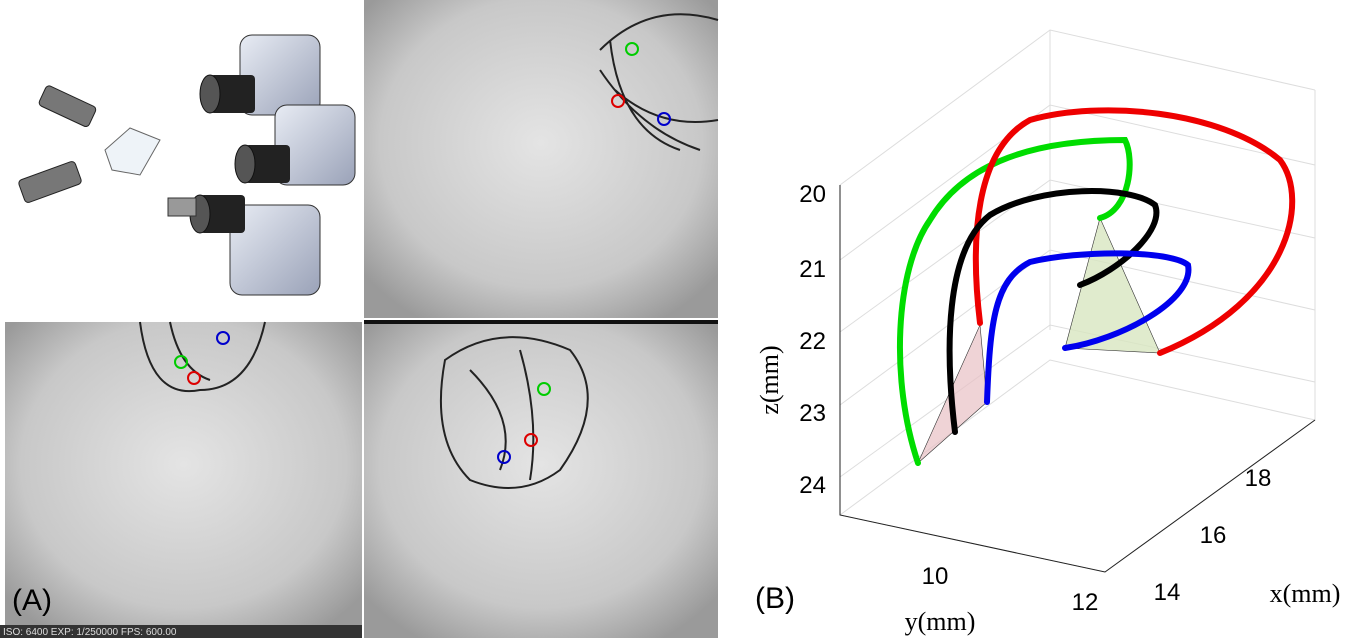  Describe the element at coordinates (769, 379) in the screenshot. I see `z-axis-label: z(mm)` at that location.